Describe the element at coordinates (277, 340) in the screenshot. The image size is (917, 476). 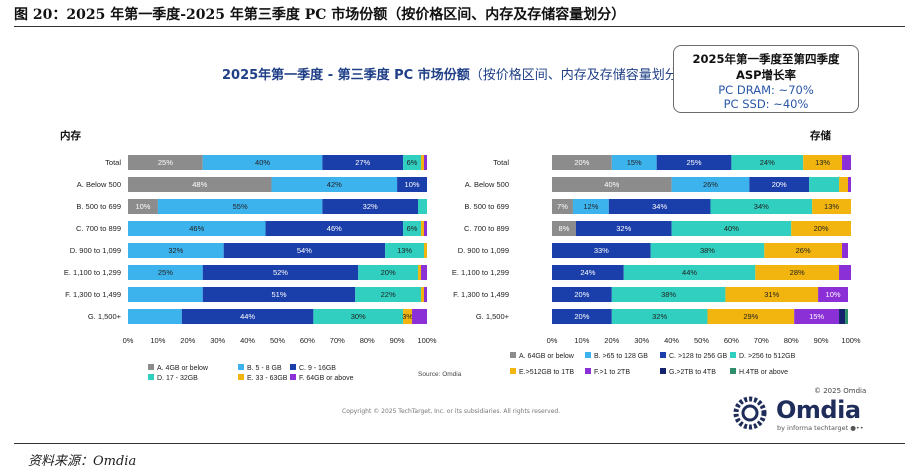
I see `x-tick-label: 50%` at that location.